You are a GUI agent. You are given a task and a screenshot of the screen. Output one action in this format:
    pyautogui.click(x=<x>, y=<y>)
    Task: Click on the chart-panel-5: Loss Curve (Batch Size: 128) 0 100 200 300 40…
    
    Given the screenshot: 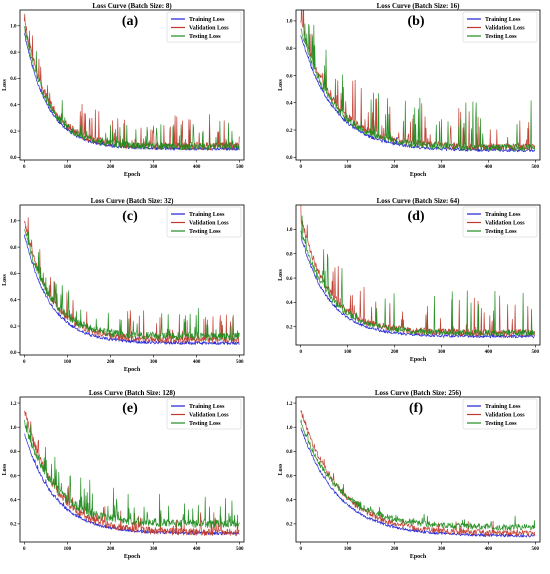 What is the action you would take?
    pyautogui.click(x=123, y=474)
    